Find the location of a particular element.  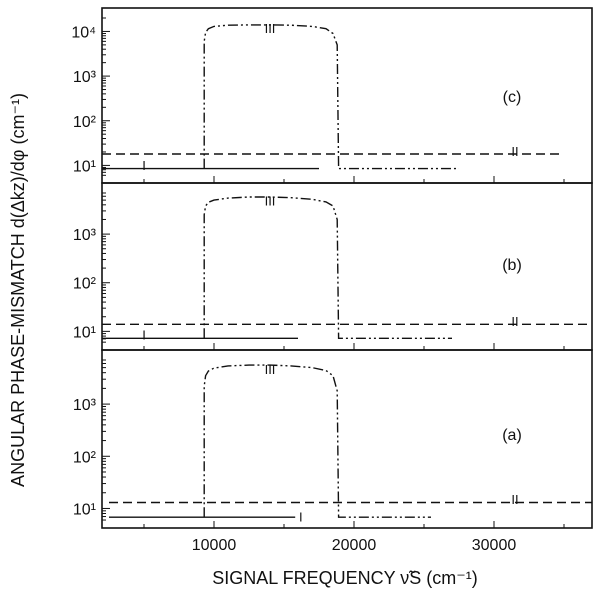

x-tick-label: 20000 is located at coordinates (354, 545).